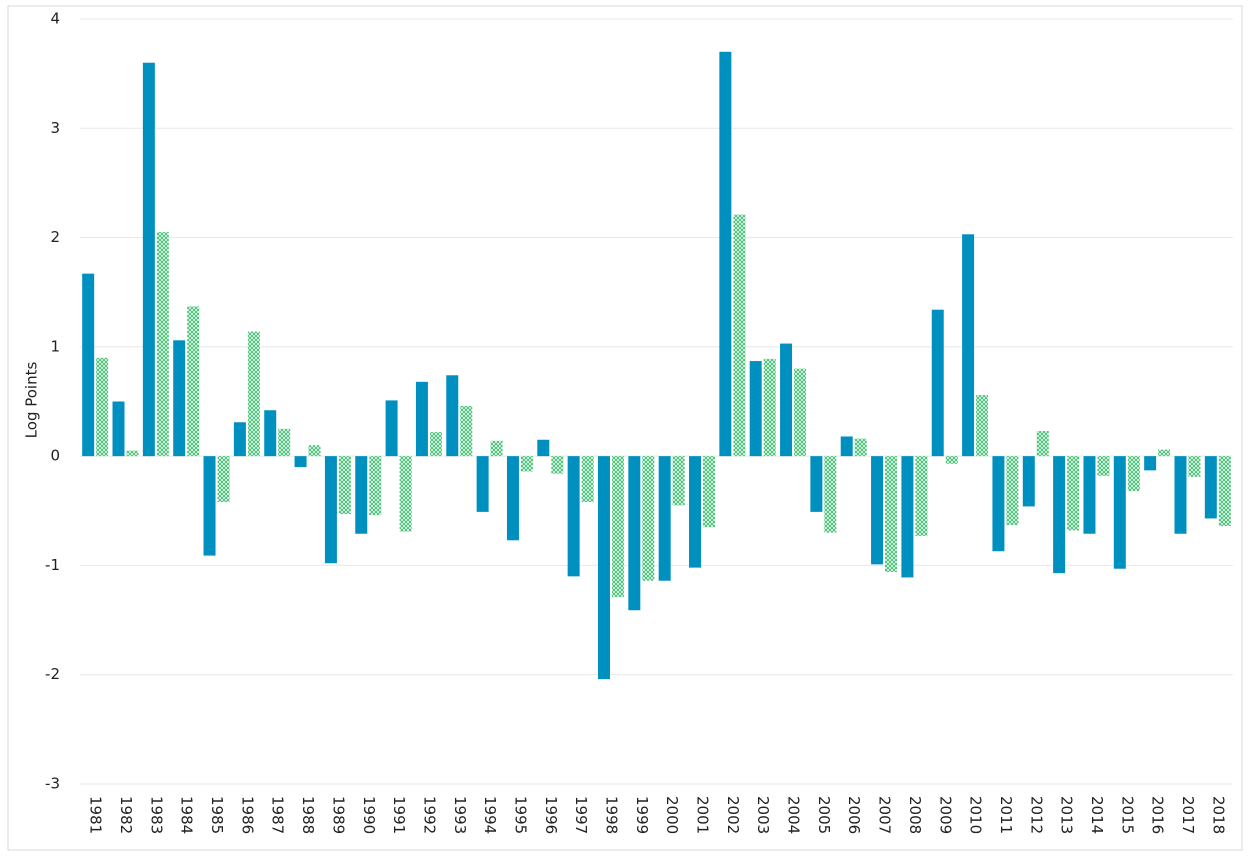 This screenshot has width=1250, height=856. What do you see at coordinates (763, 815) in the screenshot?
I see `x-tick-label: 2003` at bounding box center [763, 815].